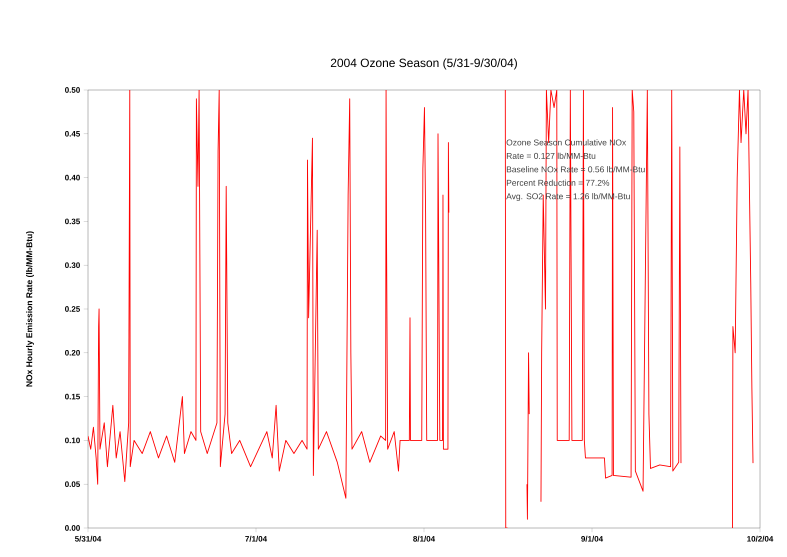 The height and width of the screenshot is (557, 787). What do you see at coordinates (423, 64) in the screenshot?
I see `chart-title: 2004 Ozone Season (5/31-9/30/04)` at bounding box center [423, 64].